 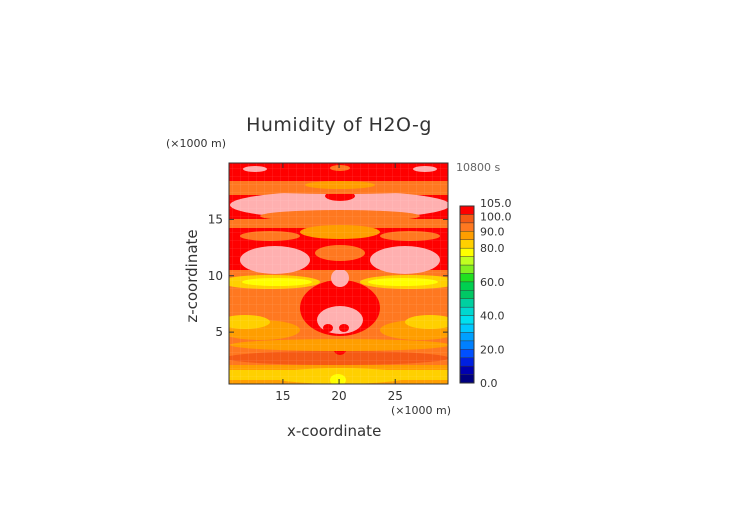 I want to click on colorbar-tick-label: 80.0, so click(x=492, y=248).